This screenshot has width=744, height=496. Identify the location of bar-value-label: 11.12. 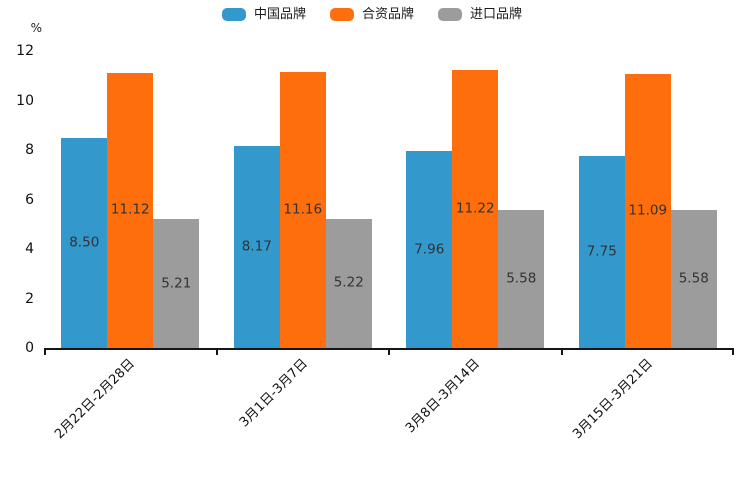
(130, 209).